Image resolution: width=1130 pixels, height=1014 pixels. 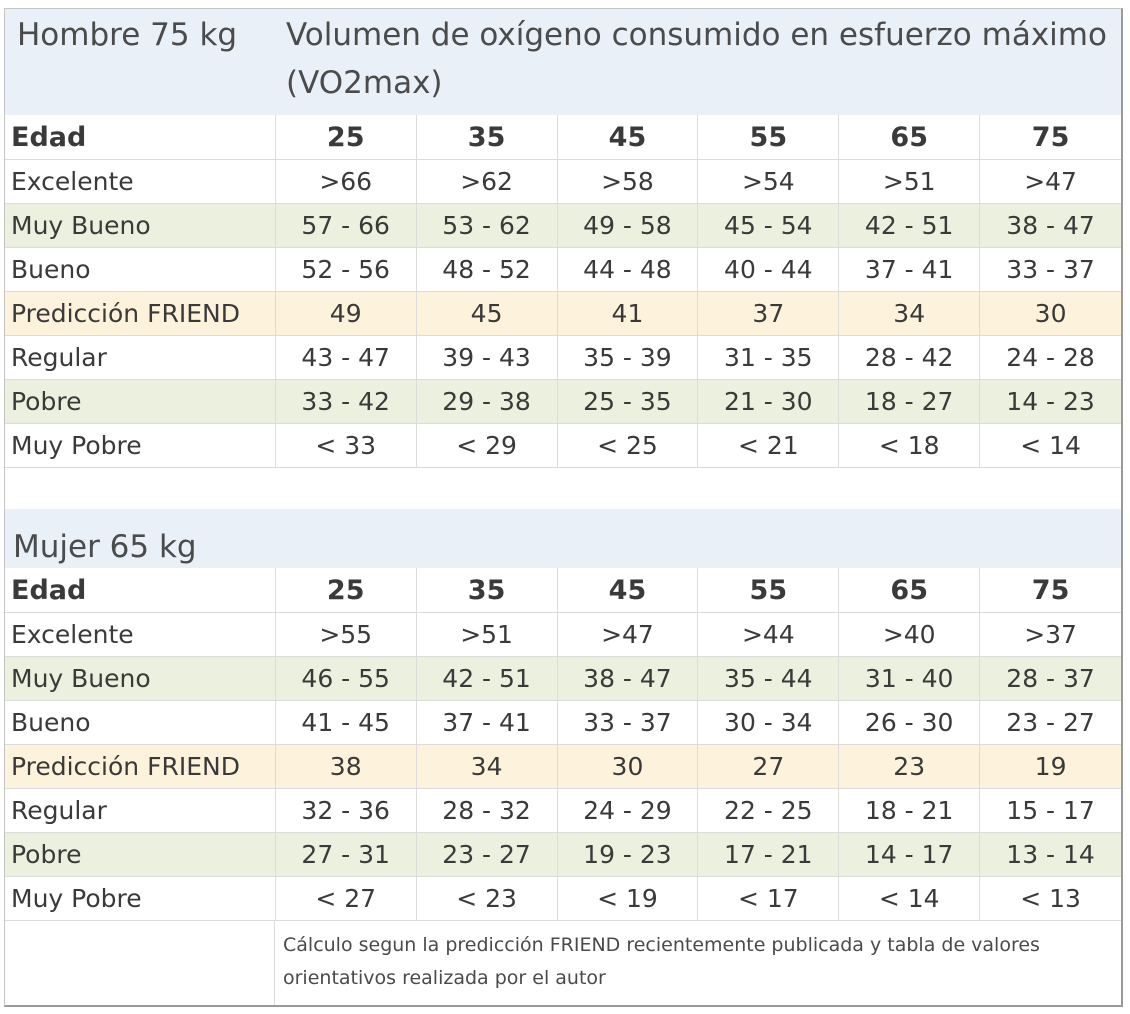 What do you see at coordinates (767, 898) in the screenshot?
I see `table-cell: < 17` at bounding box center [767, 898].